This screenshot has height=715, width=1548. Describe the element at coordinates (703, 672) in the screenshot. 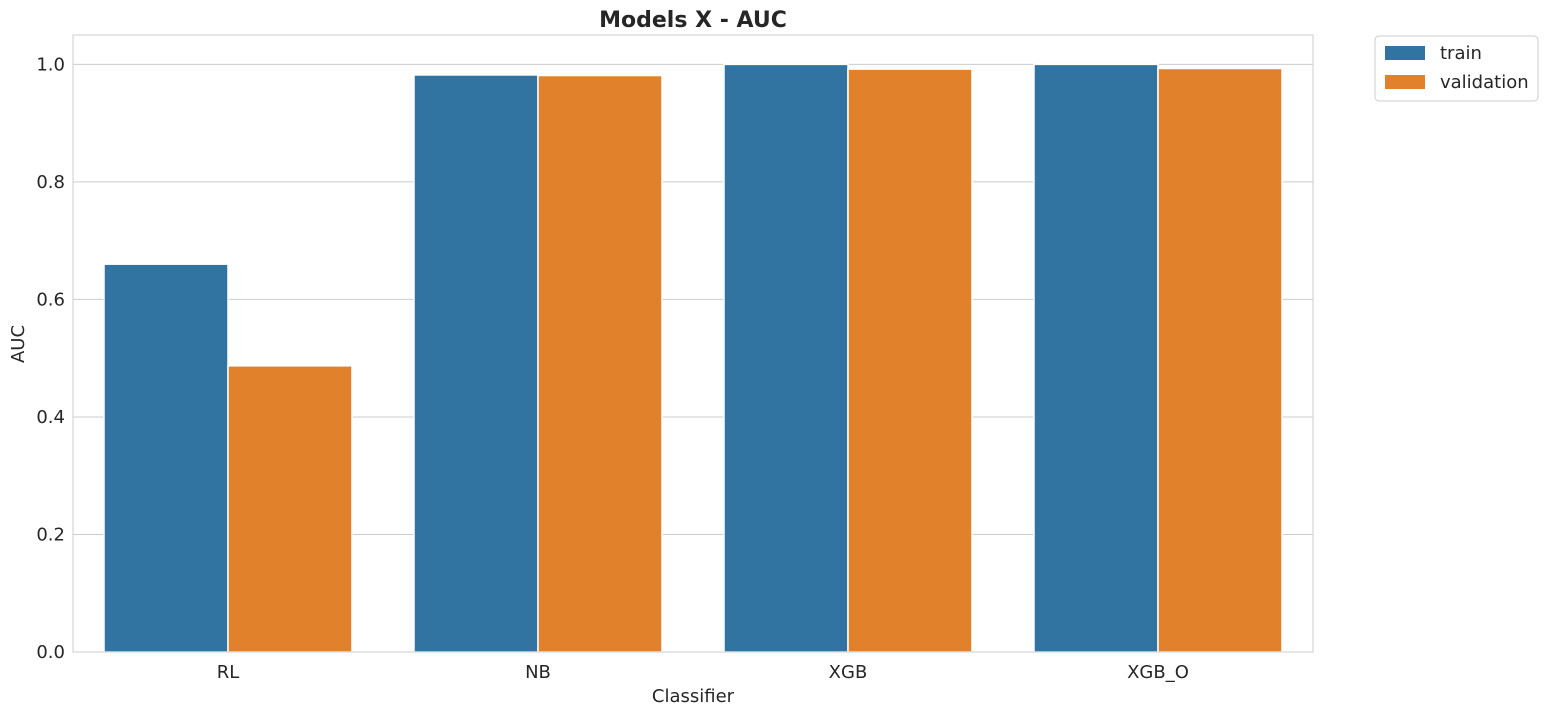

I see `x-axis-ticks: RL NB XGB XGB_O` at that location.